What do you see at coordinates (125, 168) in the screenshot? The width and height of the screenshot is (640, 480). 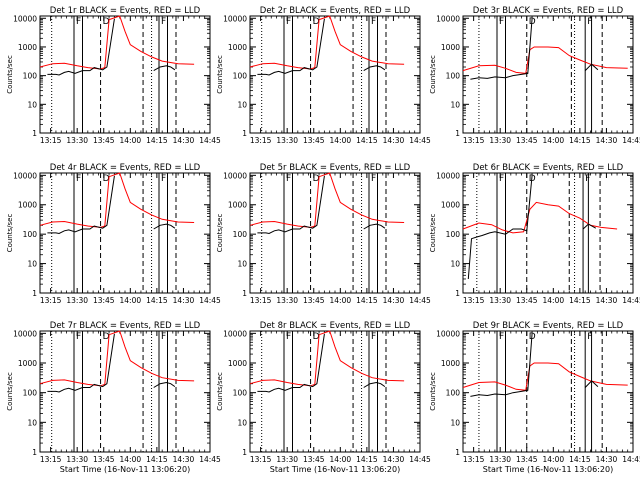 I see `chart-title: Det 4r BLACK = Events, RED = LLD` at bounding box center [125, 168].